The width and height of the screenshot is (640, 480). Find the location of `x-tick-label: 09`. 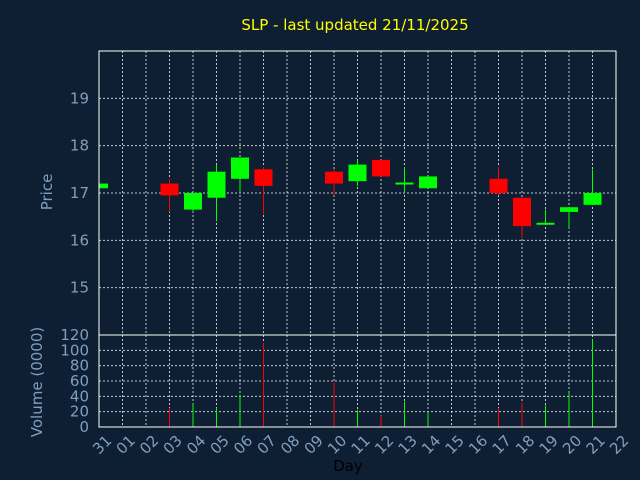

x-tick-label: 09 is located at coordinates (314, 445).